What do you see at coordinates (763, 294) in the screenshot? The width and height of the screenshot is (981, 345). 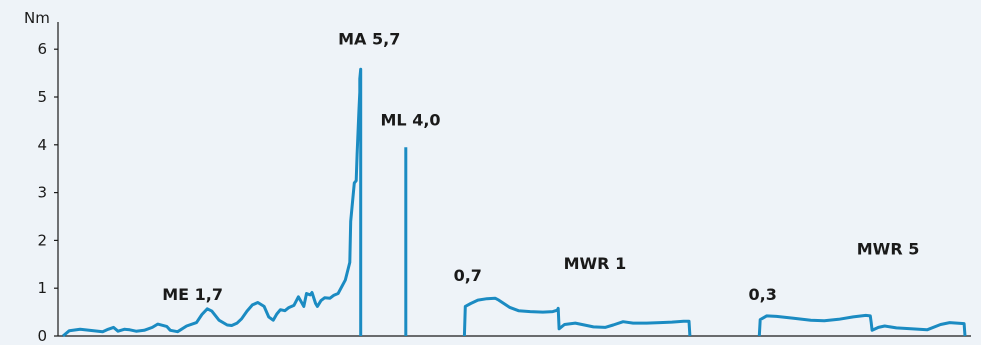 I see `annotation-label: 0,3` at bounding box center [763, 294].